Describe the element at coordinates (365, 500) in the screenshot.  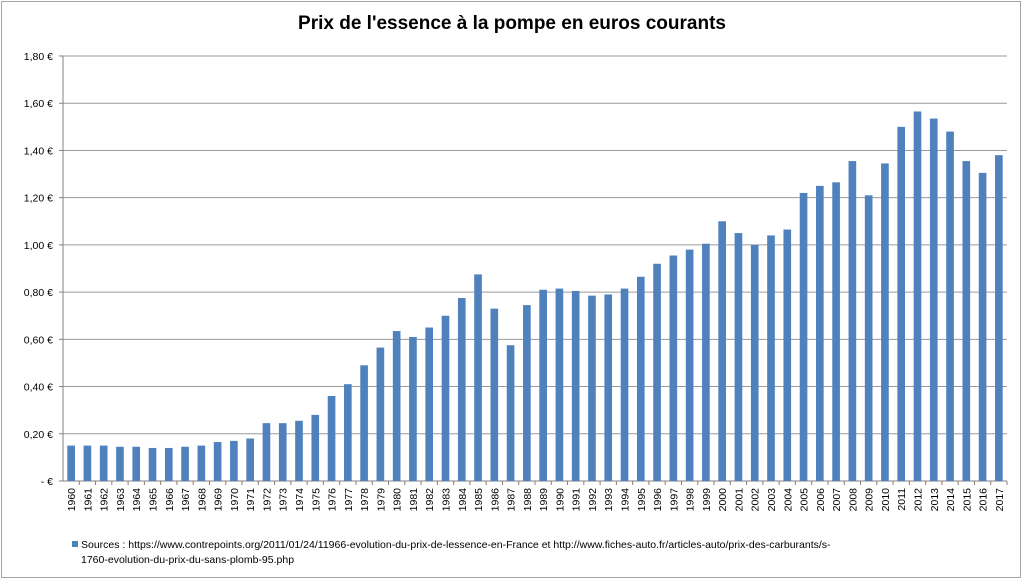
I see `x-tick-label: 1978` at that location.